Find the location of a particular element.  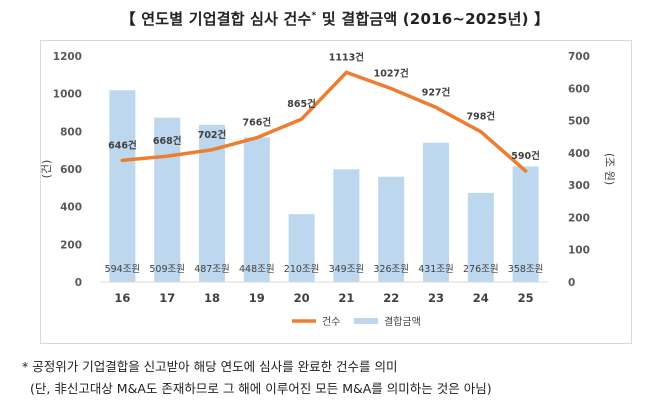

y-left-tick: 1000 is located at coordinates (67, 95).